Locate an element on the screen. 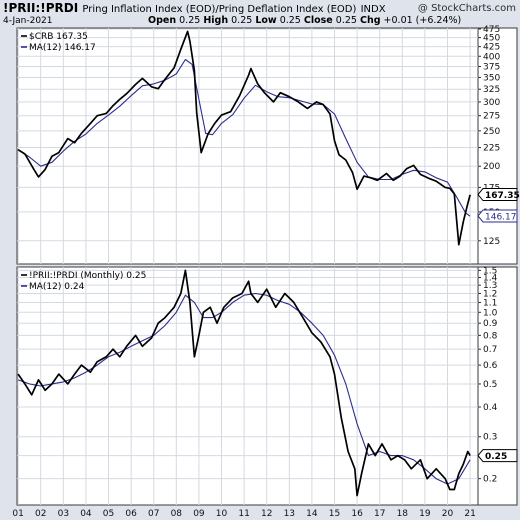 This screenshot has width=520, height=520. panel-top-y-tick-label: 425 is located at coordinates (491, 48).